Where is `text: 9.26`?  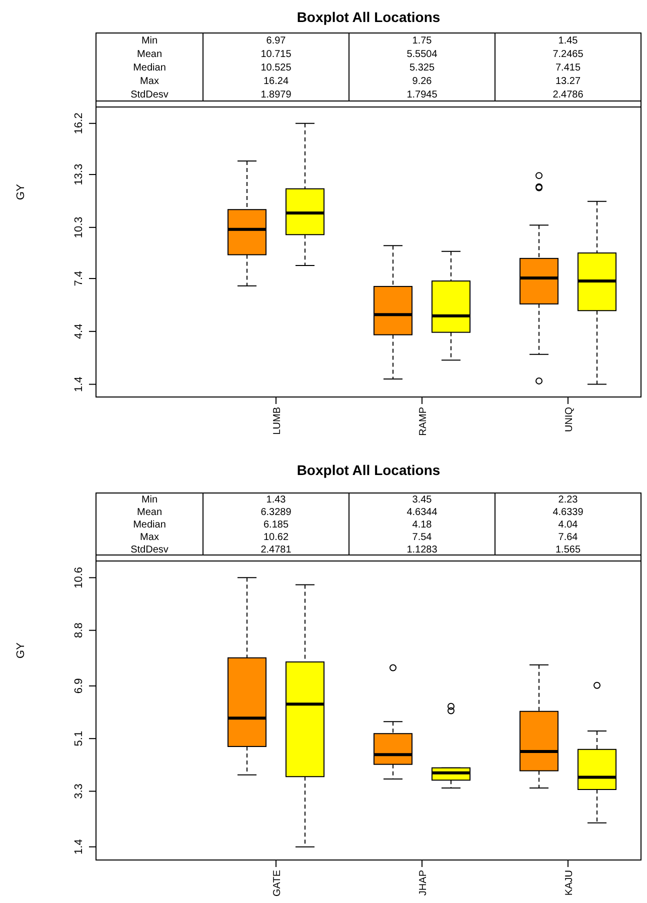
text: 9.26 is located at coordinates (422, 82).